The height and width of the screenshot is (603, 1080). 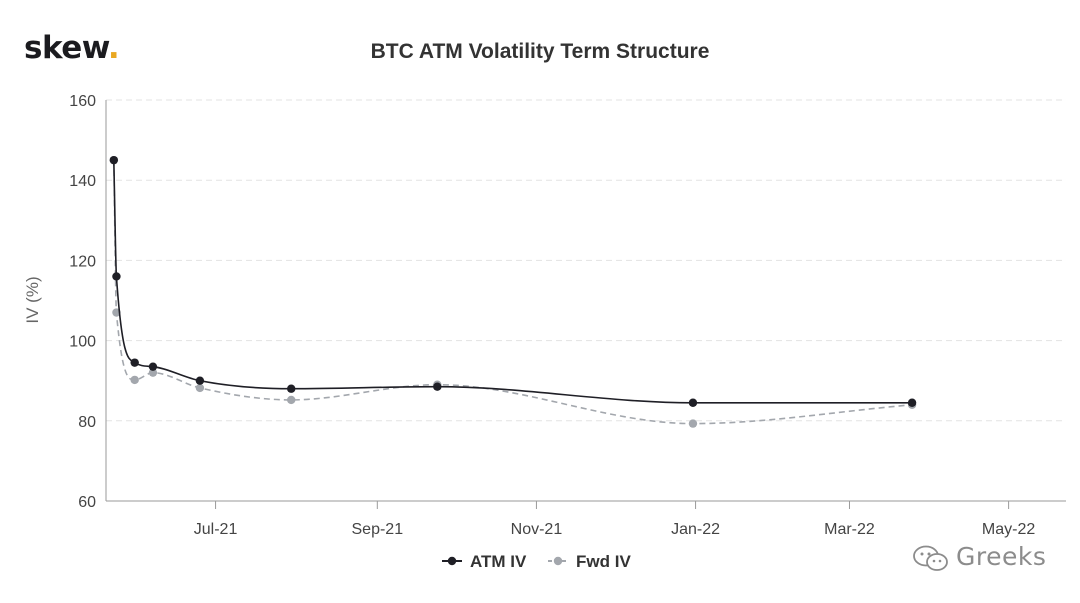 What do you see at coordinates (82, 261) in the screenshot?
I see `y-tick-label: 120` at bounding box center [82, 261].